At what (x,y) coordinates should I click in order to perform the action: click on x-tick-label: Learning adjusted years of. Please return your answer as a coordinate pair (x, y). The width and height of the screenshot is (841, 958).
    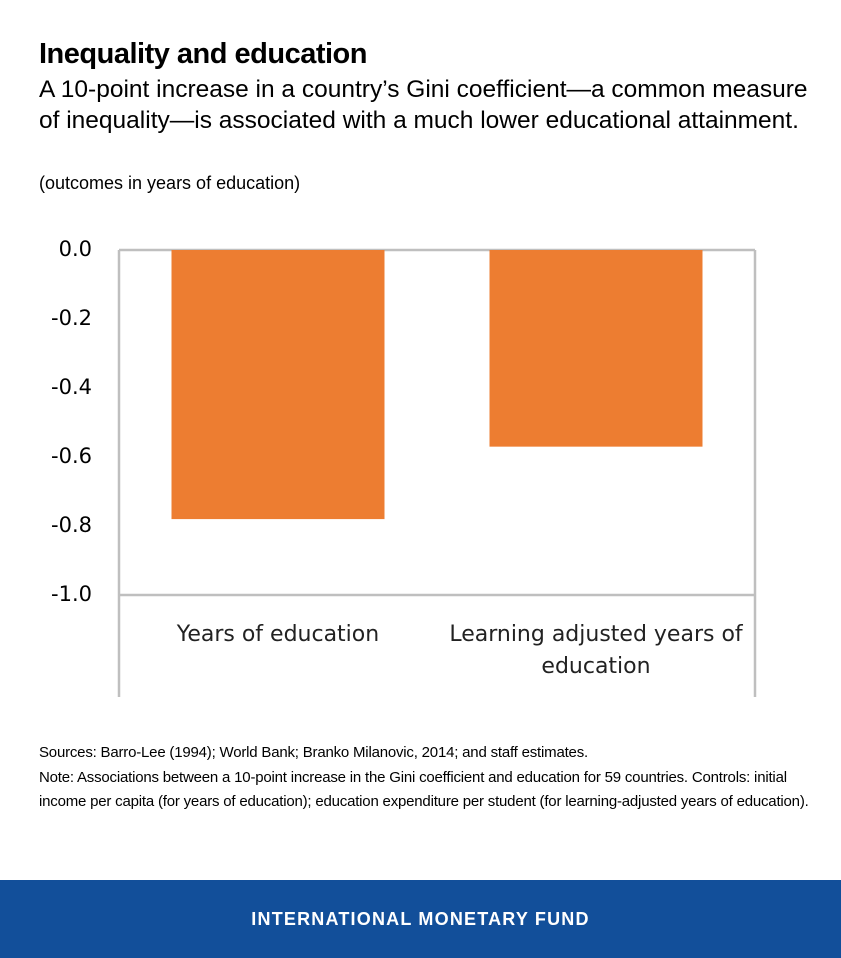
    Looking at the image, I should click on (596, 634).